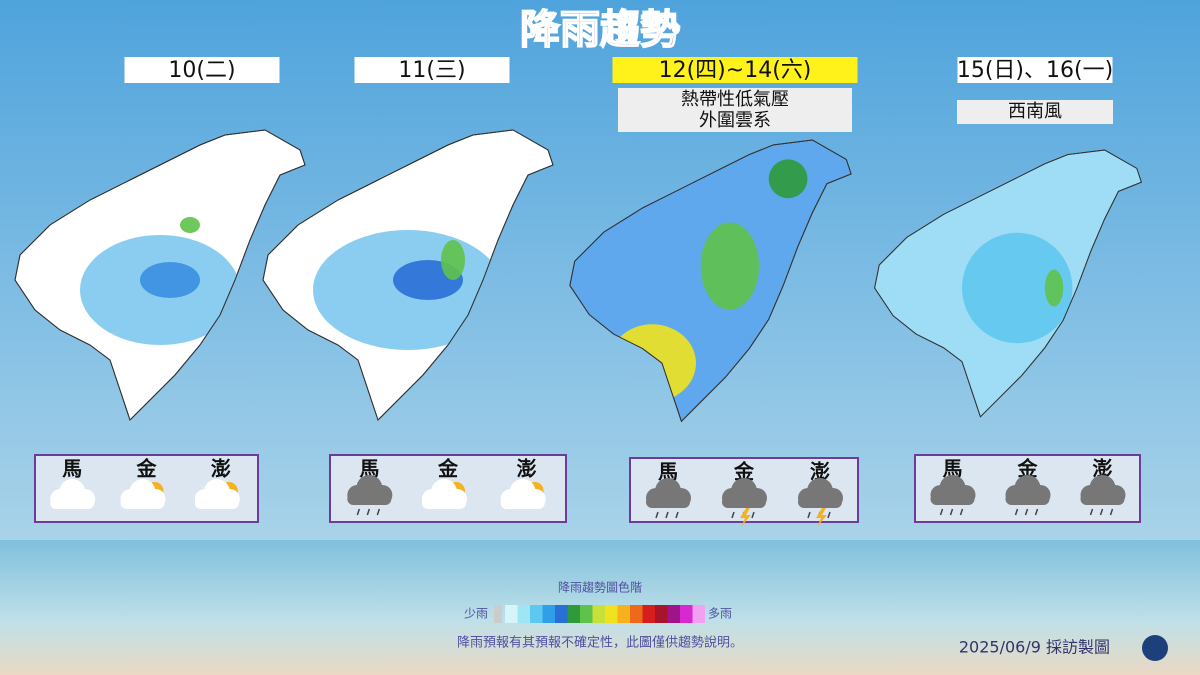 Image resolution: width=1200 pixels, height=675 pixels. I want to click on title: 降雨趨勢, so click(600, 30).